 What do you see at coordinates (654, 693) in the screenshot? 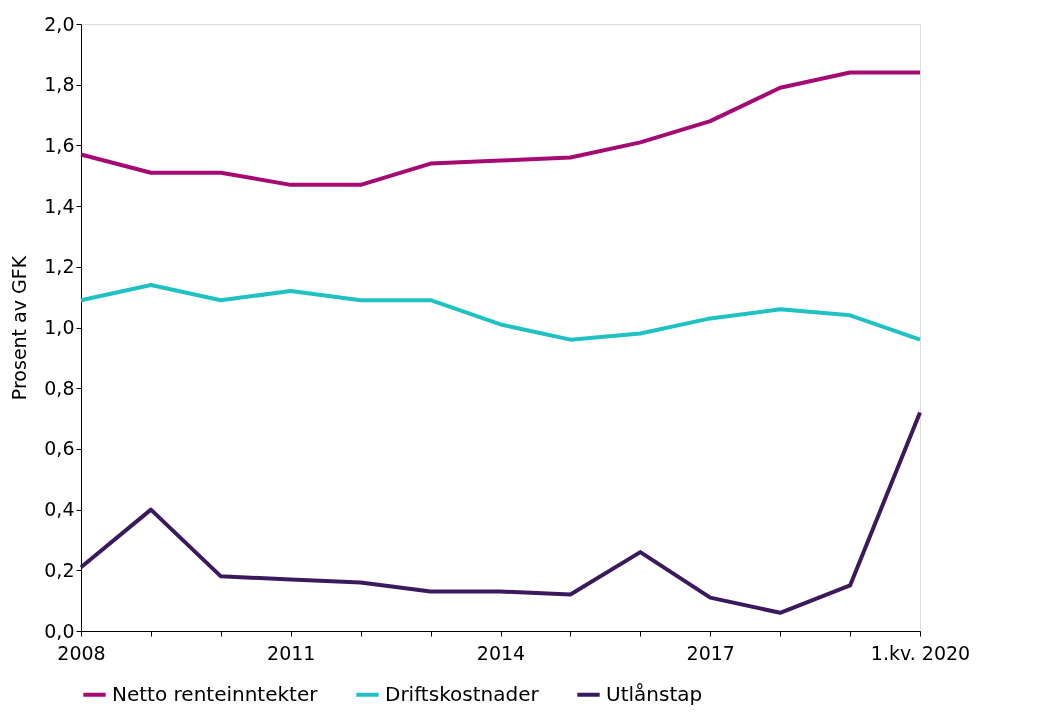
I see `legend-label: Utlånstap` at bounding box center [654, 693].